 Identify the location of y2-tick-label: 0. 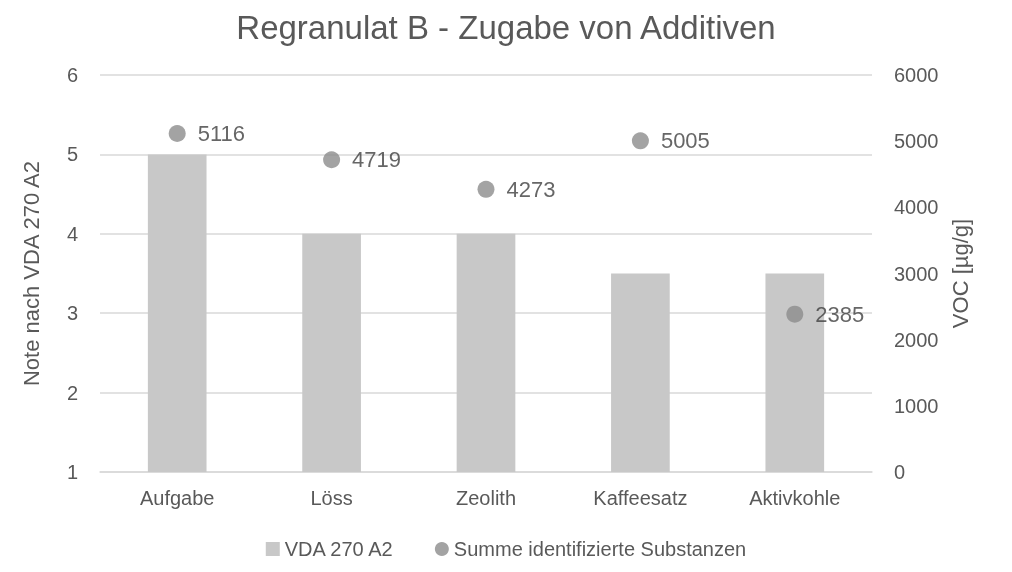
(900, 472).